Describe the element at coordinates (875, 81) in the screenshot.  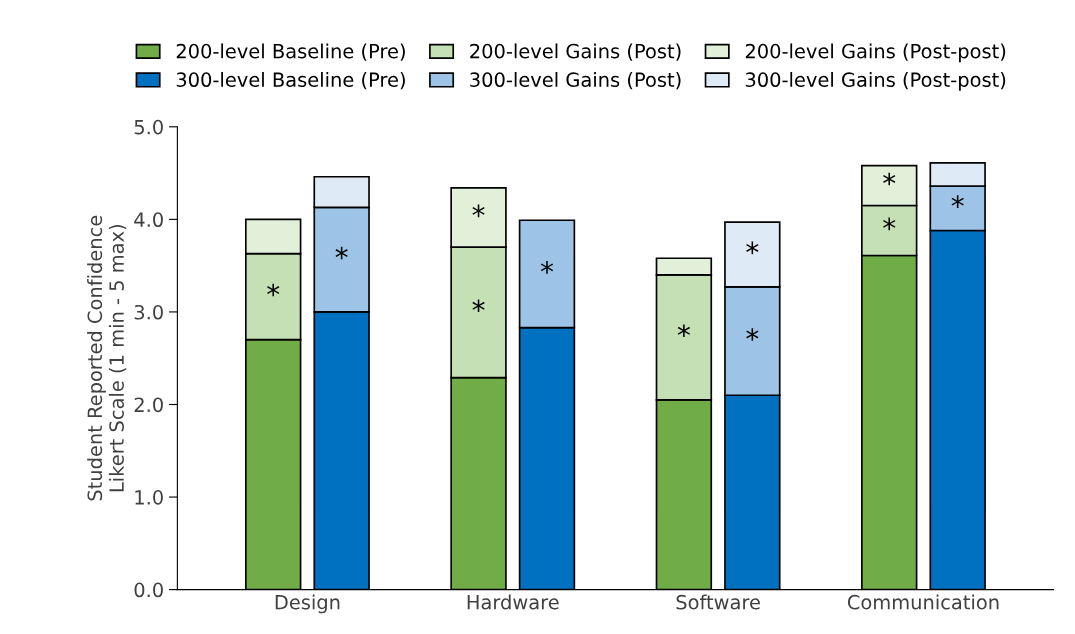
I see `legend-label: 300-level Gains (Post-post)` at that location.